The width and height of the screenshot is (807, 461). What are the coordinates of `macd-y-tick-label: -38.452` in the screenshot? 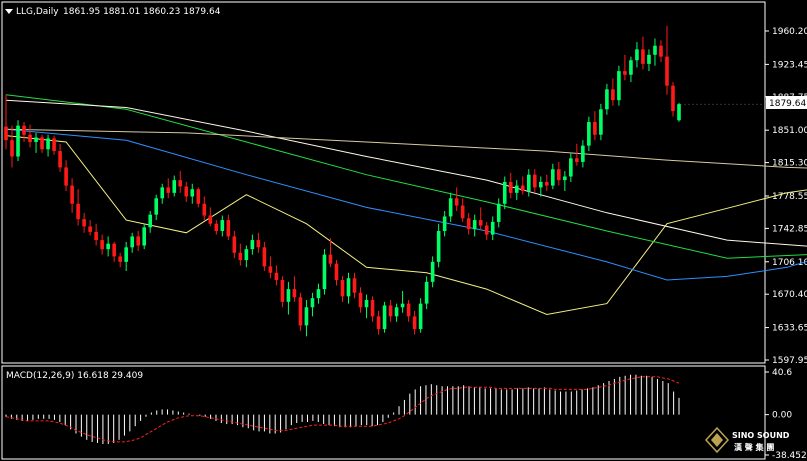 It's located at (789, 456).